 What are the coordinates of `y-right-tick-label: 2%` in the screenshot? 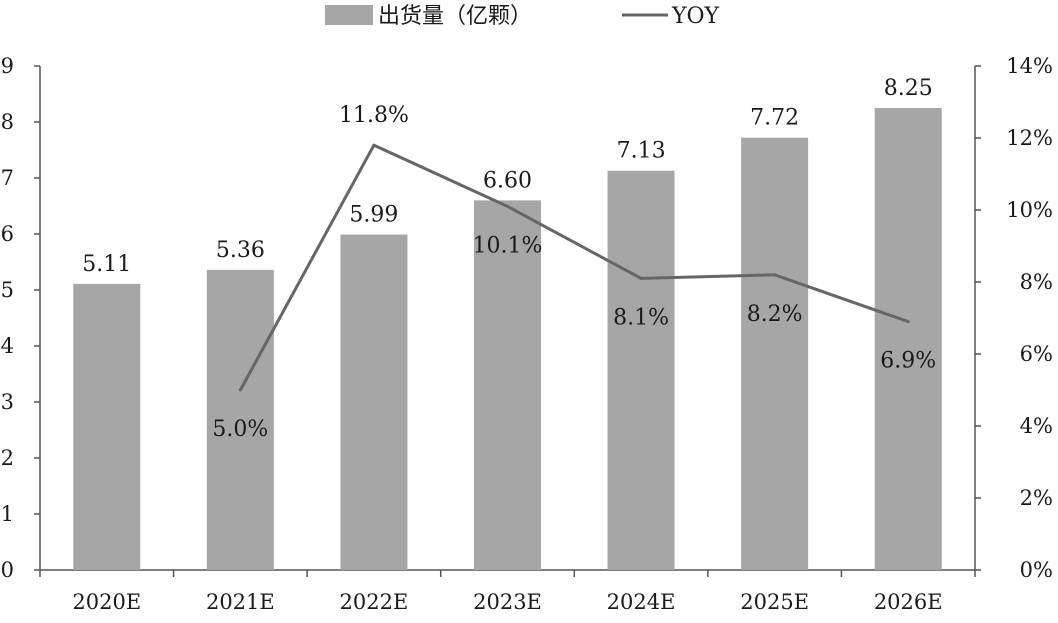 It's located at (1036, 498).